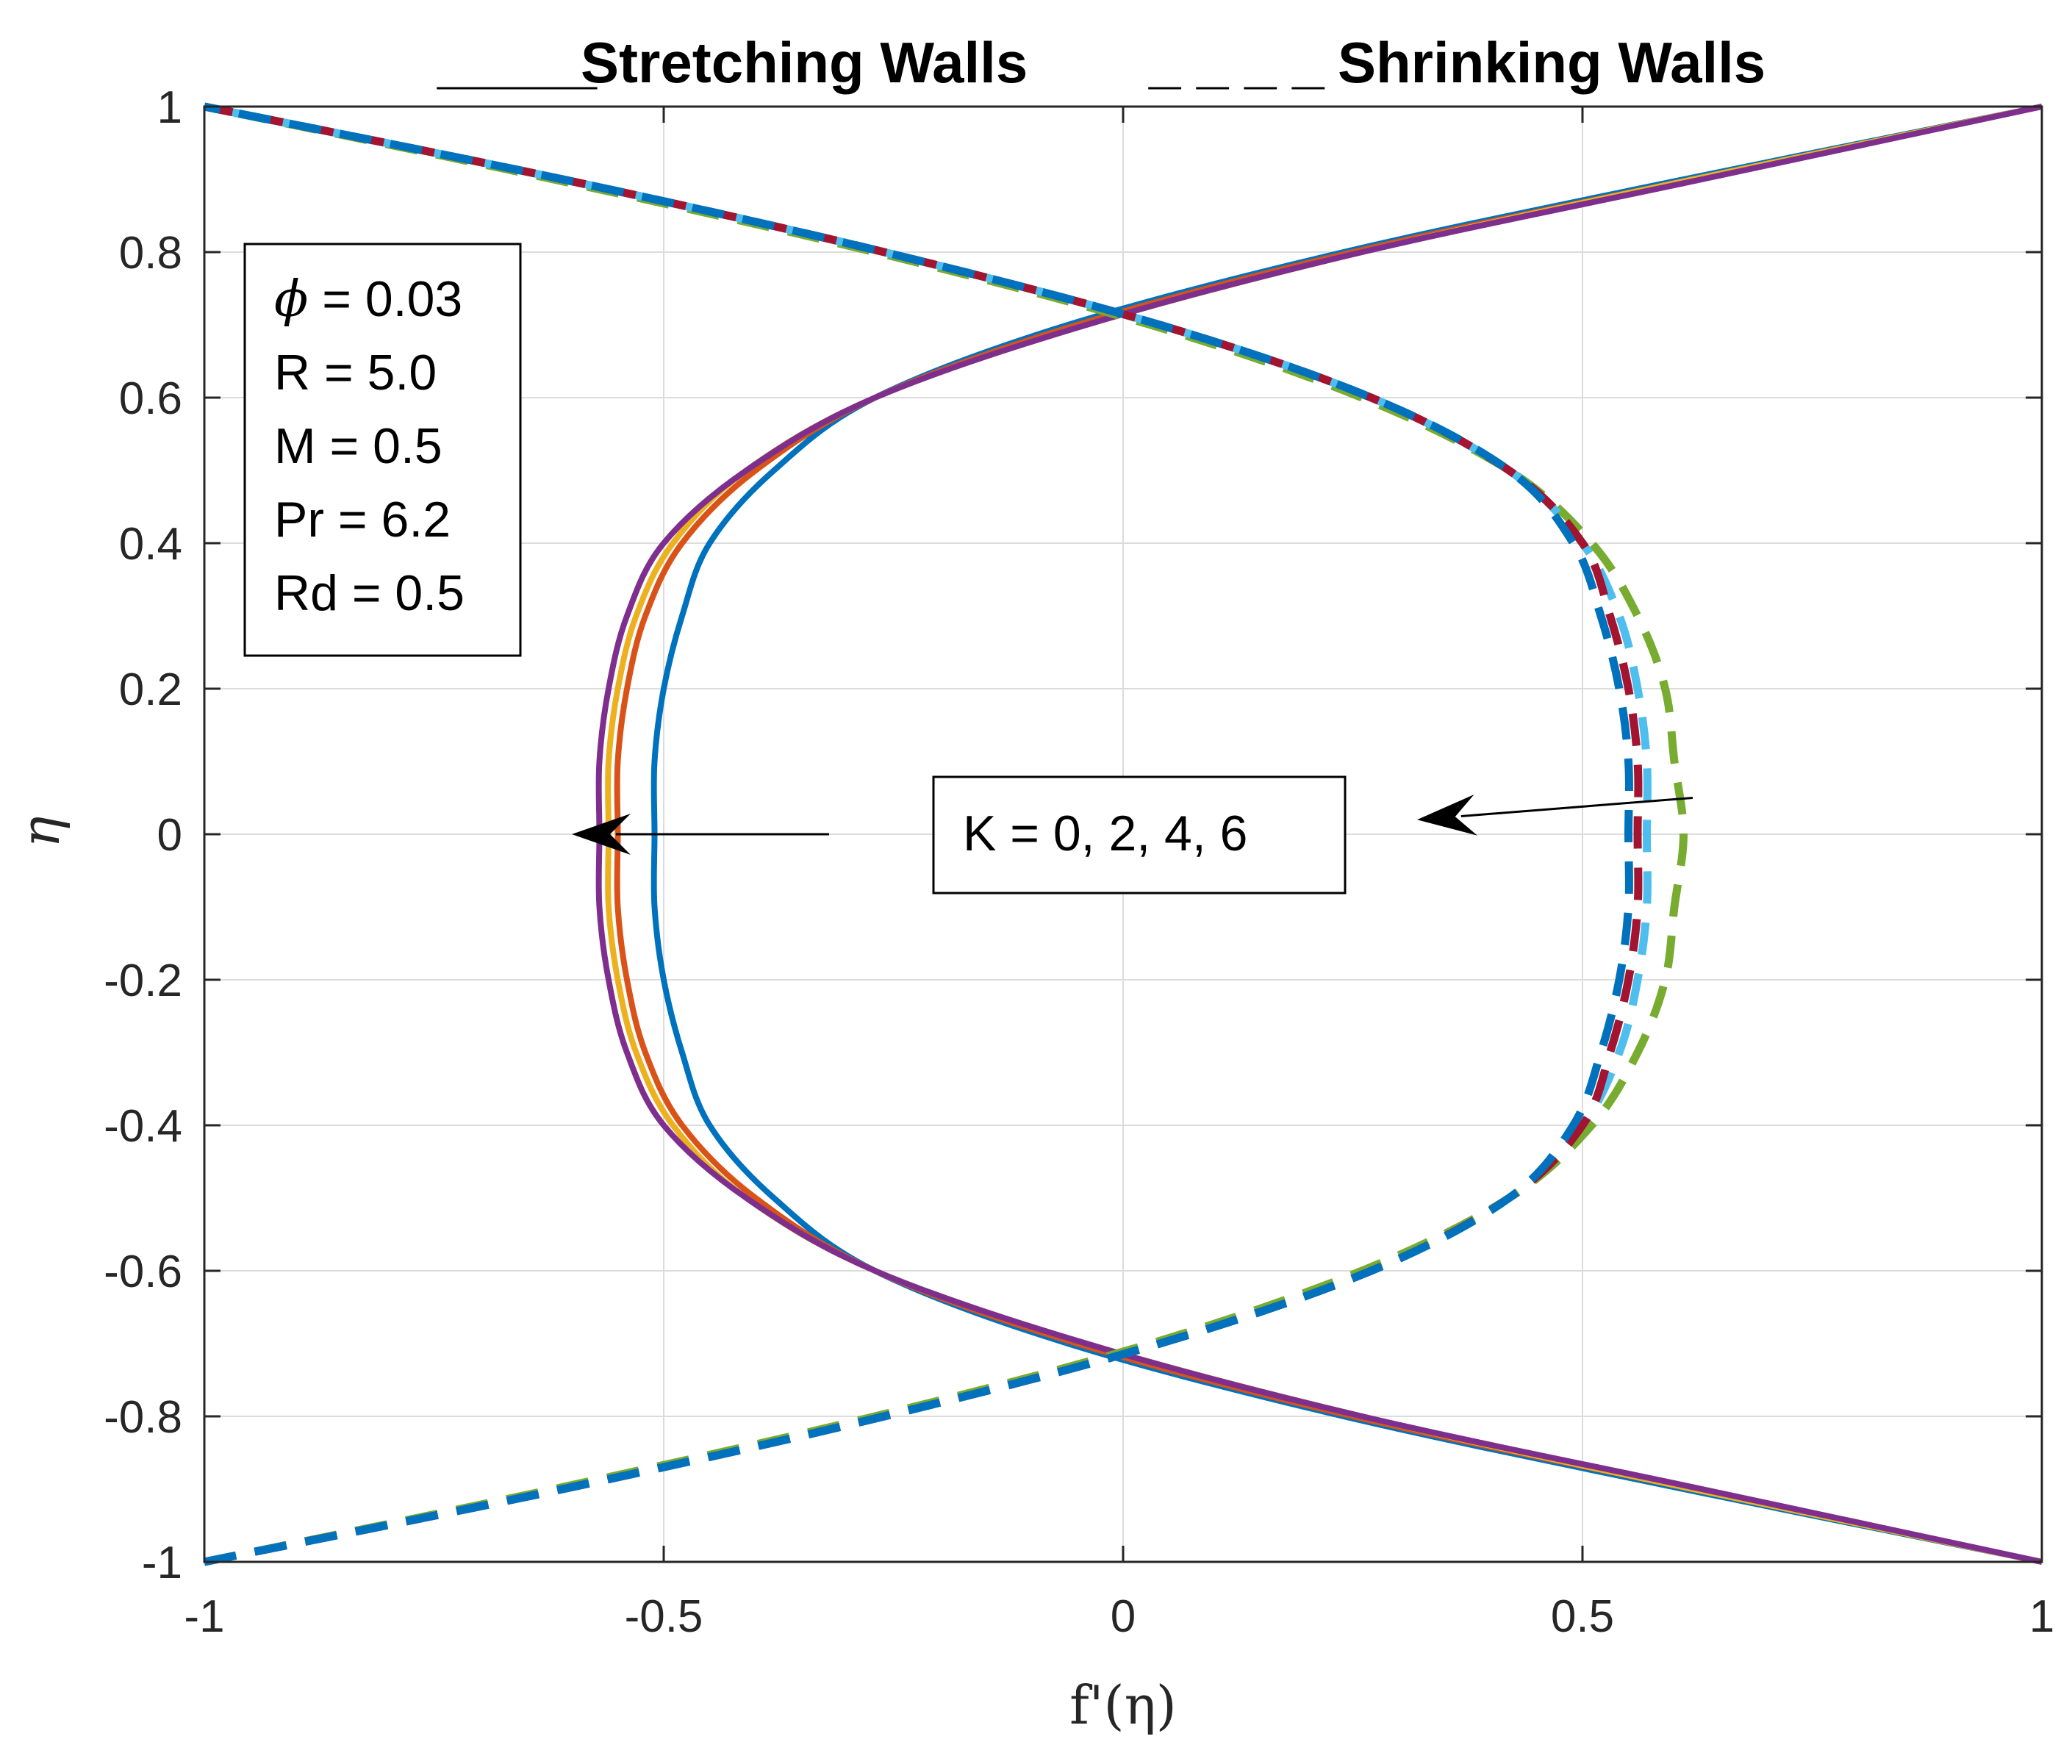 The height and width of the screenshot is (1764, 2072). What do you see at coordinates (369, 593) in the screenshot?
I see `param-rd: Rd = 0.5` at bounding box center [369, 593].